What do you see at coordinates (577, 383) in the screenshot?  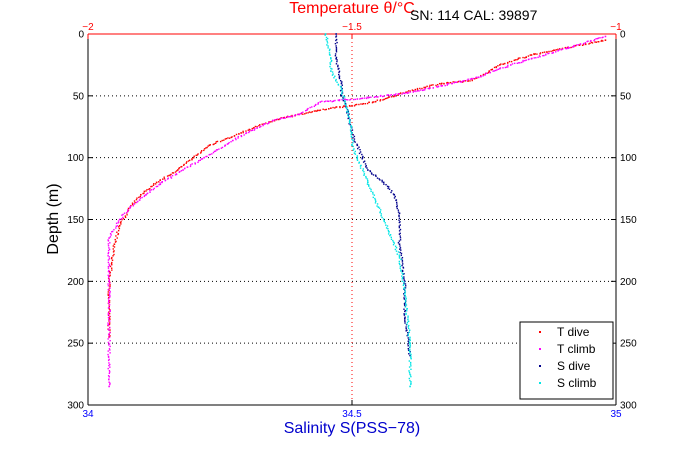 I see `legend-label: S climb` at bounding box center [577, 383].